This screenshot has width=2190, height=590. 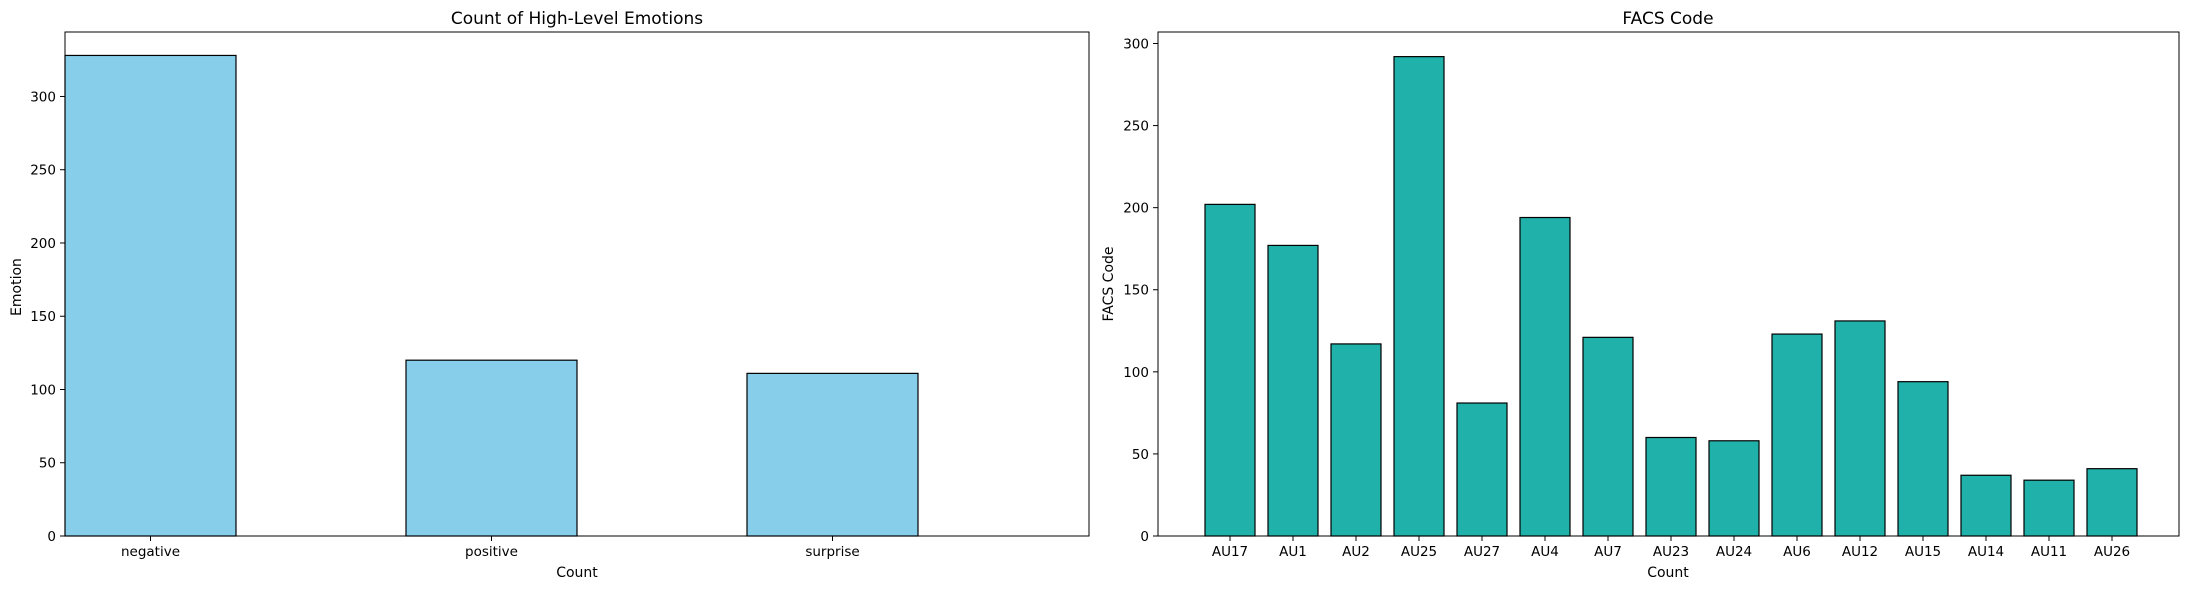 What do you see at coordinates (1230, 552) in the screenshot?
I see `facs-x-tick-label: AU17` at bounding box center [1230, 552].